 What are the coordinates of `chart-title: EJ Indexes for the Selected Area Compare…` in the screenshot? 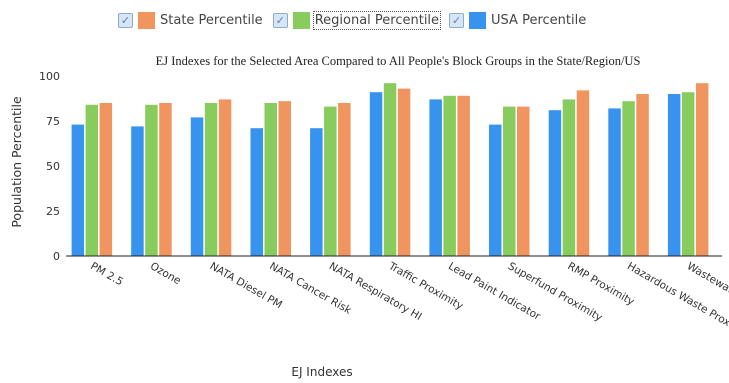 It's located at (398, 61).